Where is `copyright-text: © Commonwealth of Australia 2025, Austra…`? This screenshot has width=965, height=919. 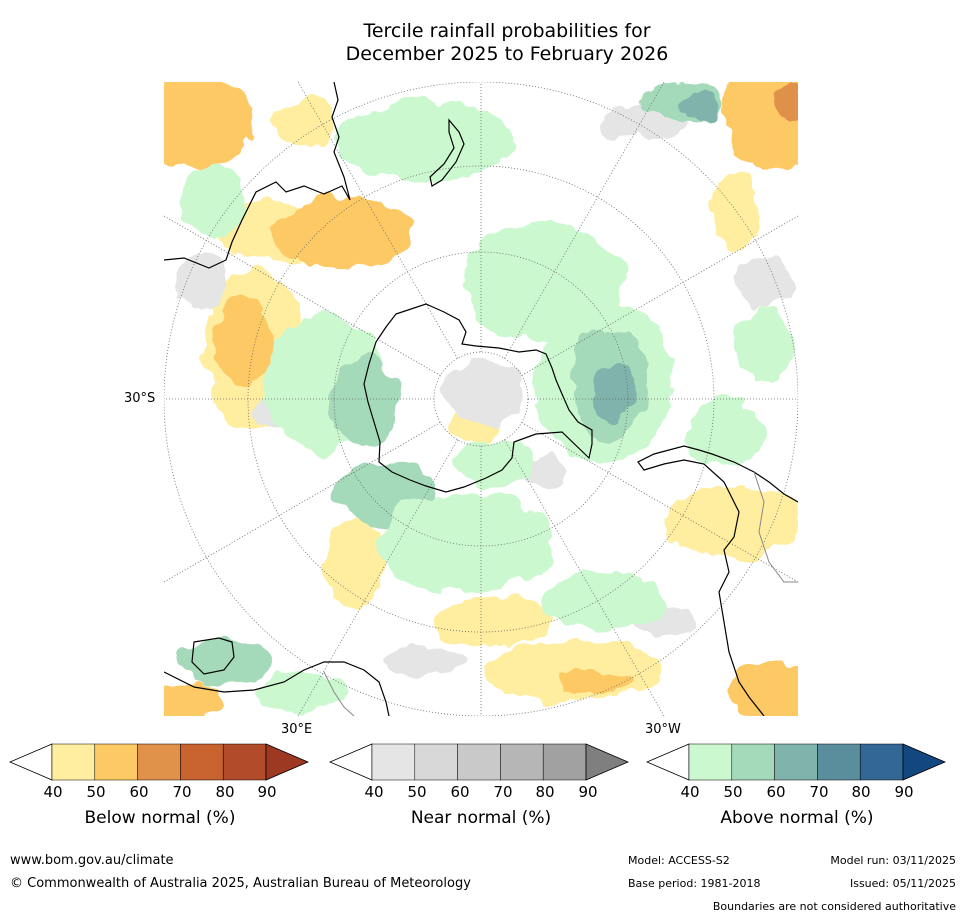 copyright-text: © Commonwealth of Australia 2025, Austra… is located at coordinates (240, 883).